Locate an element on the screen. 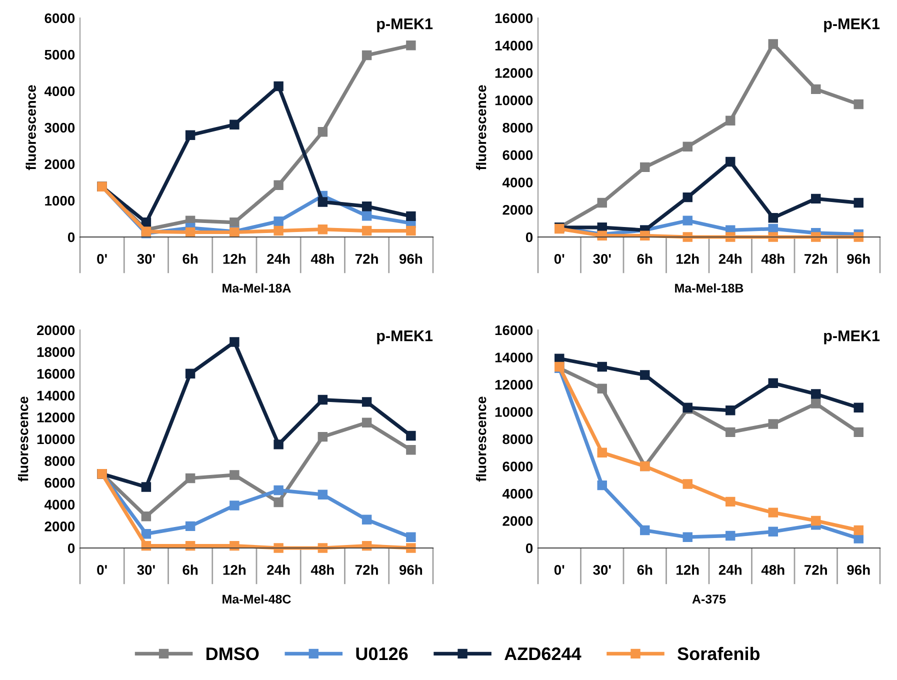 Image resolution: width=897 pixels, height=680 pixels. y-tick-label: 0 is located at coordinates (529, 237).